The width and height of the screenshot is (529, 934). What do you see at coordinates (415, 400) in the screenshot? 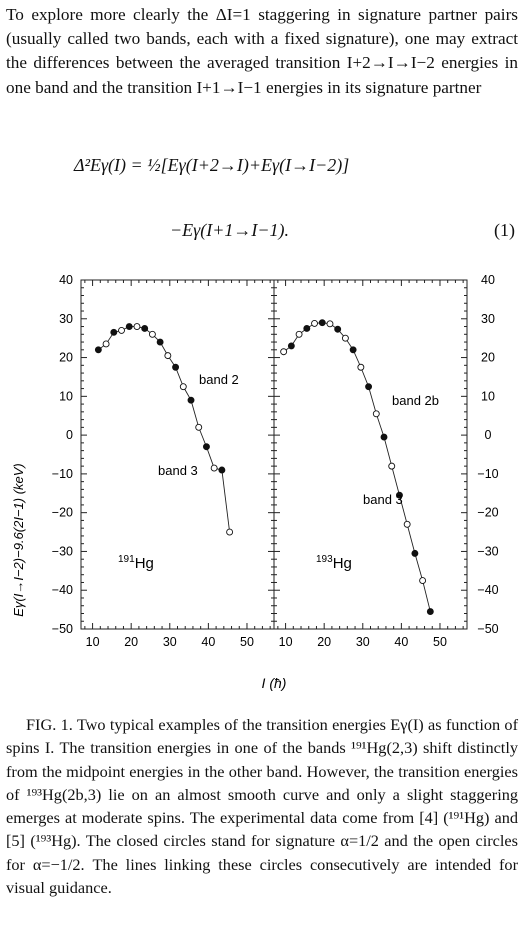
I see `annotation-band-2b: band 2b` at bounding box center [415, 400].